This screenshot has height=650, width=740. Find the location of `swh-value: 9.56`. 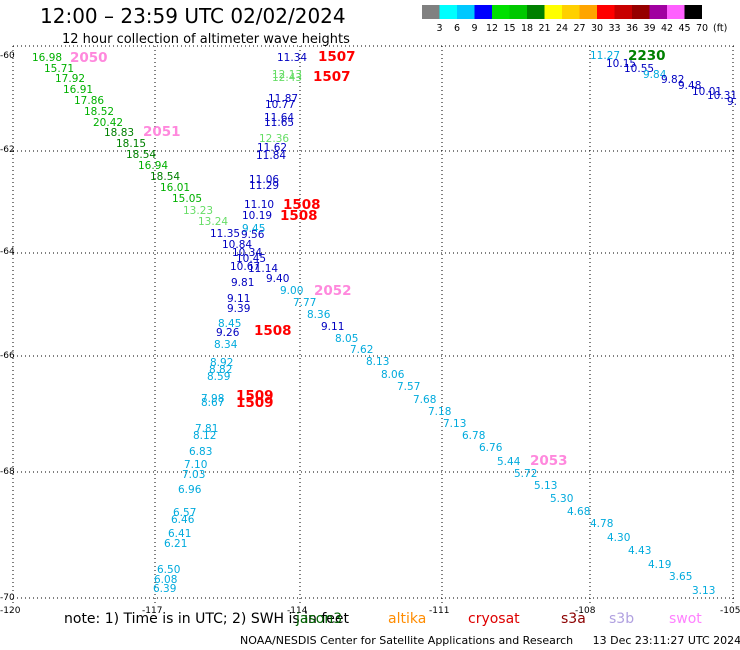

swh-value: 9.56 is located at coordinates (253, 235).